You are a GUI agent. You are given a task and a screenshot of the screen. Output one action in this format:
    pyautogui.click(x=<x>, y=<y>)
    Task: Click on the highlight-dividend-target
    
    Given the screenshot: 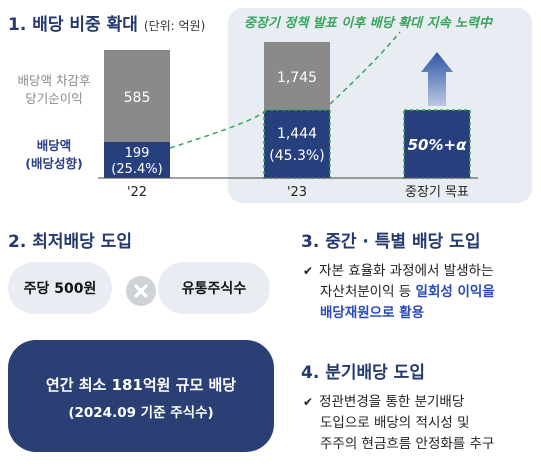 What is the action you would take?
    pyautogui.click(x=437, y=144)
    